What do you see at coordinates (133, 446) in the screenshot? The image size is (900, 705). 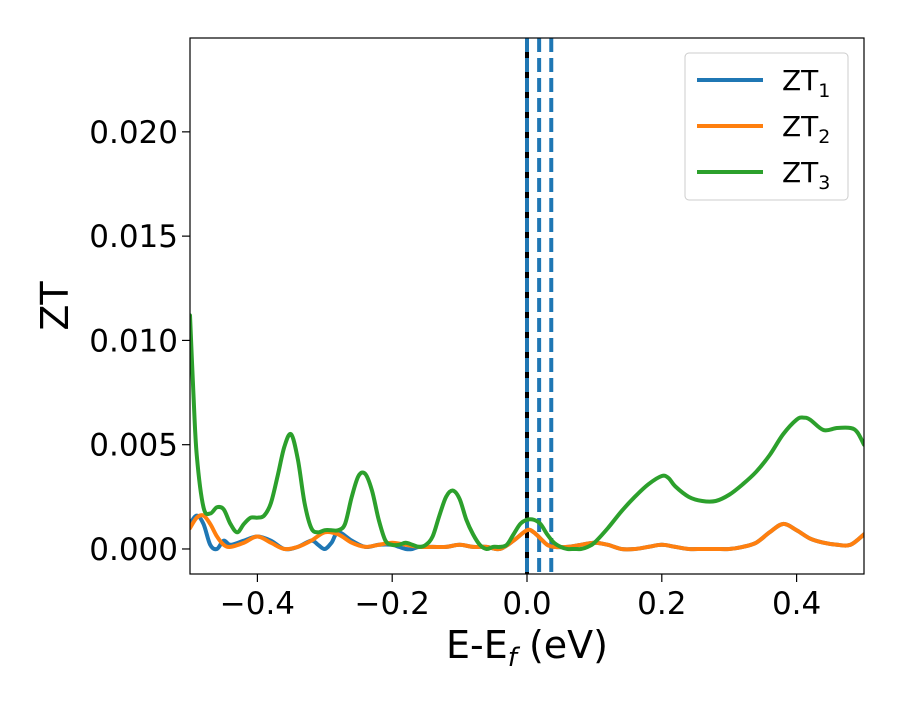 I see `y-tick-label: 0.005` at bounding box center [133, 446].